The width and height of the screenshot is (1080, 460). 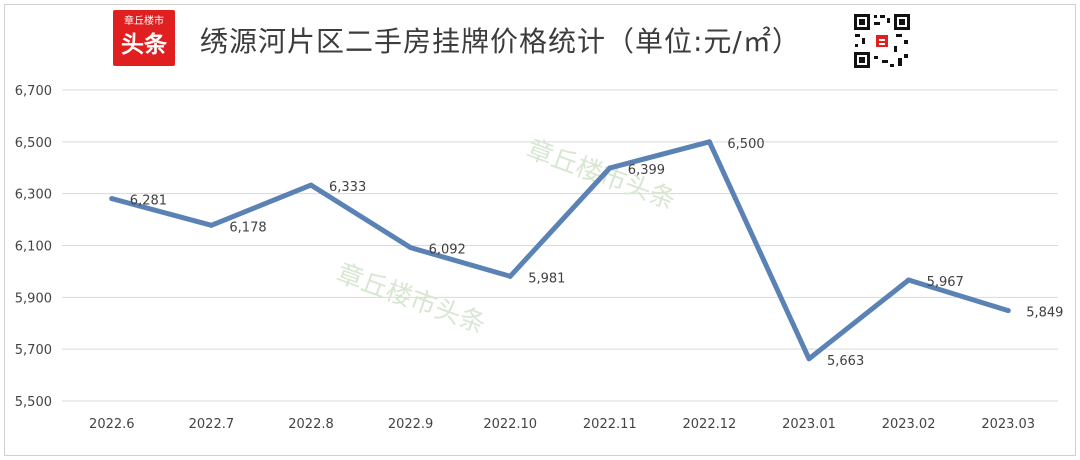 What do you see at coordinates (882, 41) in the screenshot?
I see `qr-code-icon` at bounding box center [882, 41].